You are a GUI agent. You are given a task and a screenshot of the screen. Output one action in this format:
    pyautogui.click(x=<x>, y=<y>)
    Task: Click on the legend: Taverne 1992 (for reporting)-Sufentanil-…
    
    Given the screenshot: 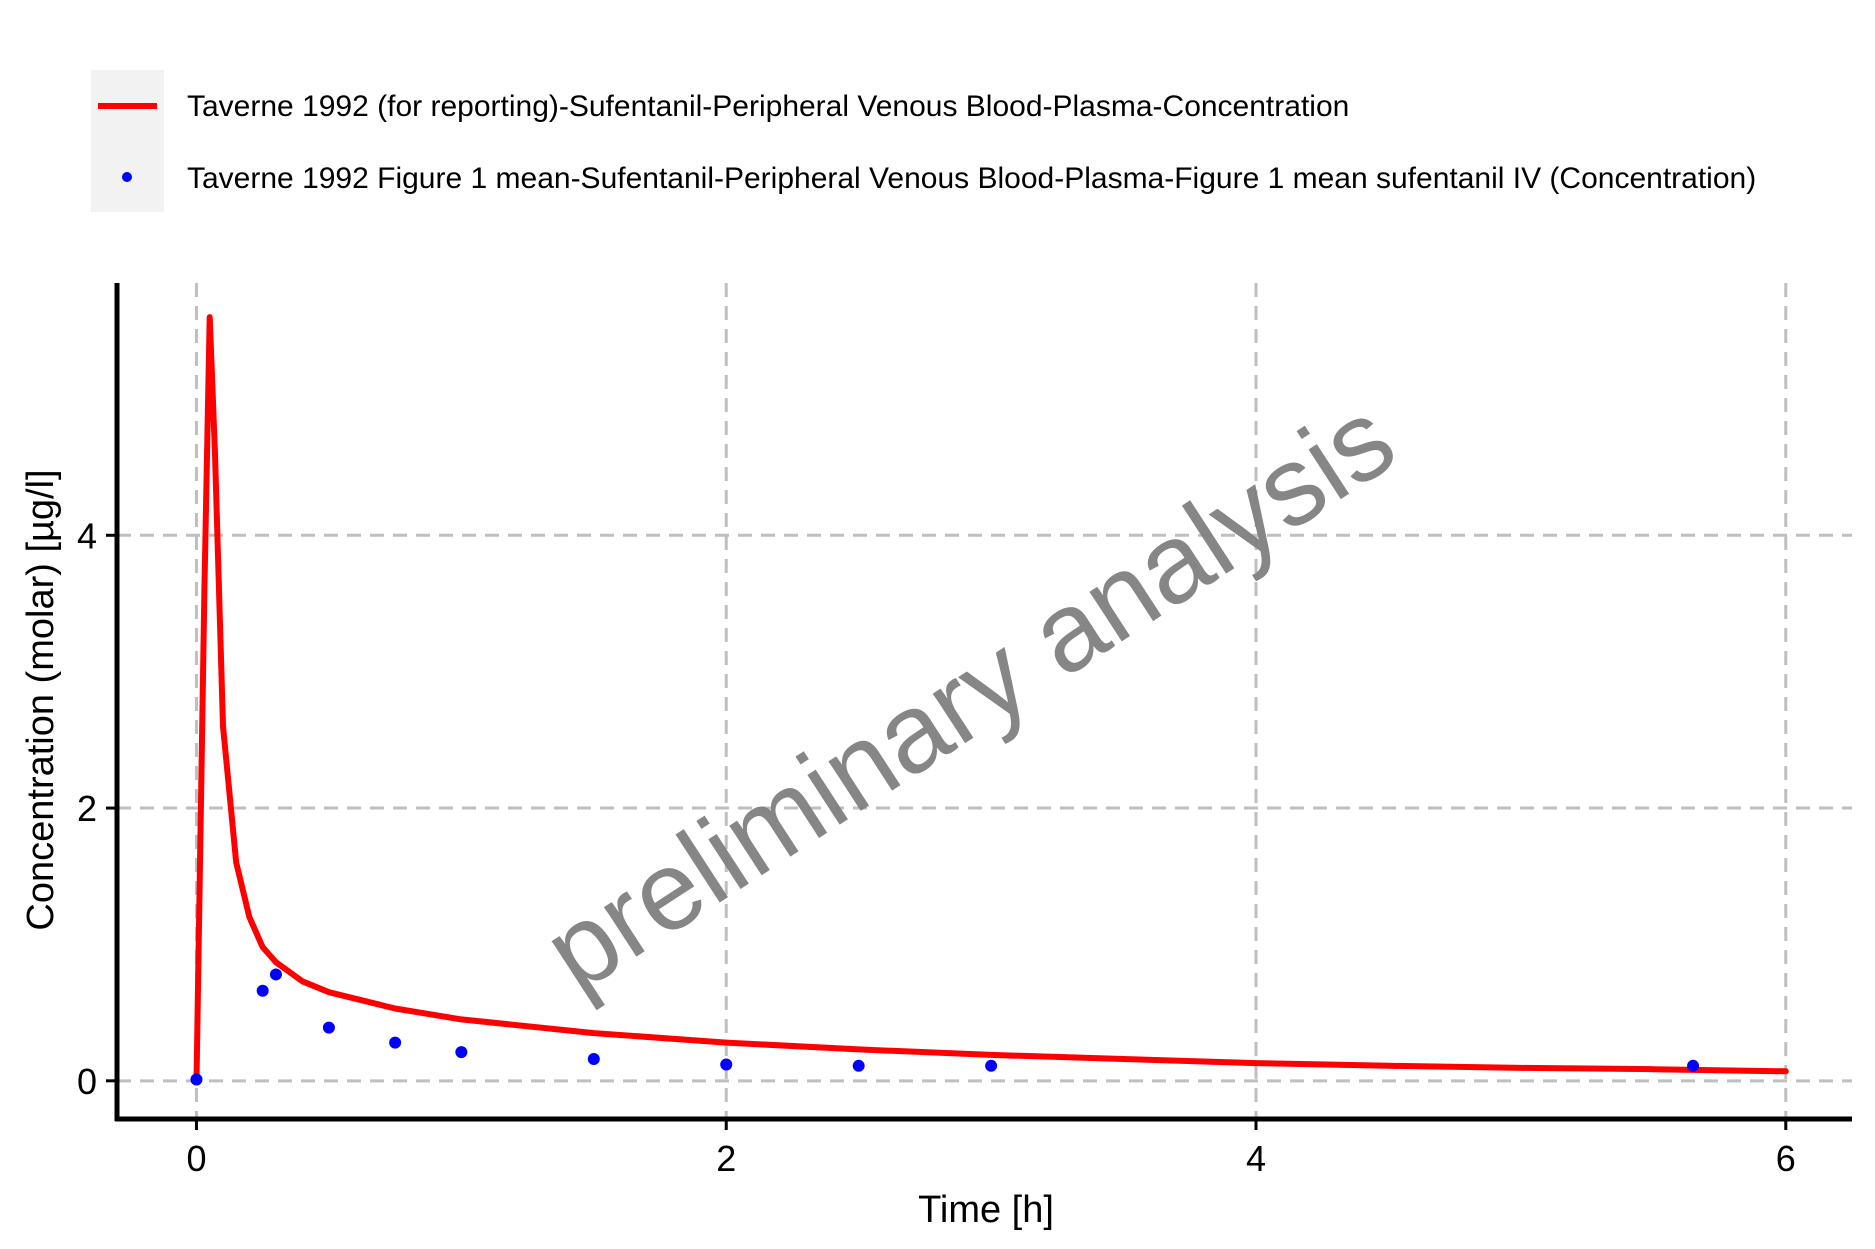 What is the action you would take?
    pyautogui.click(x=923, y=141)
    